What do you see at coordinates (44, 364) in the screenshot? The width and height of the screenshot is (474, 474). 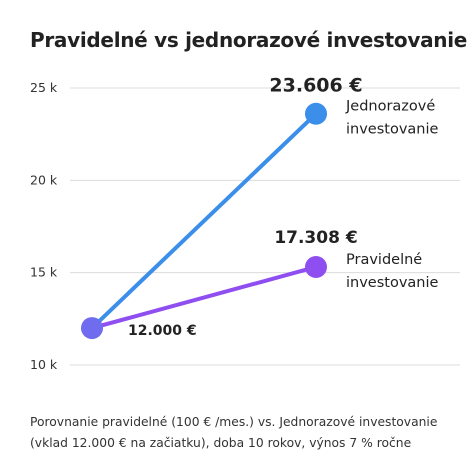 I see `y-tick-label: 10 k` at bounding box center [44, 364].